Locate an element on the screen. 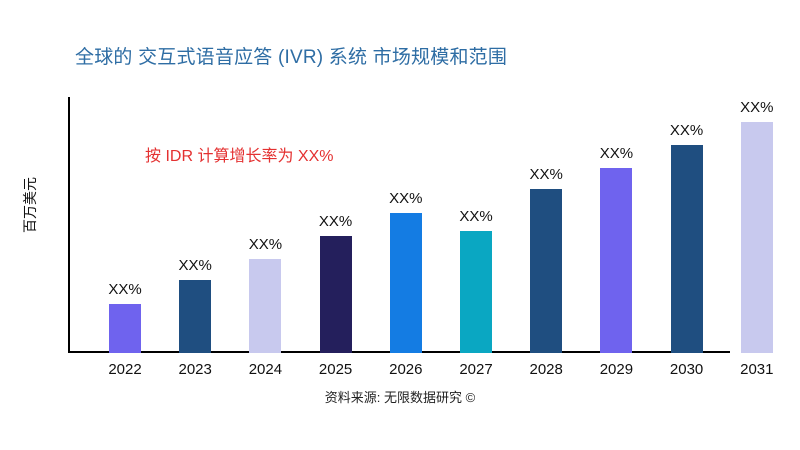  bar-group-2029: XX% 2029 is located at coordinates (616, 237).